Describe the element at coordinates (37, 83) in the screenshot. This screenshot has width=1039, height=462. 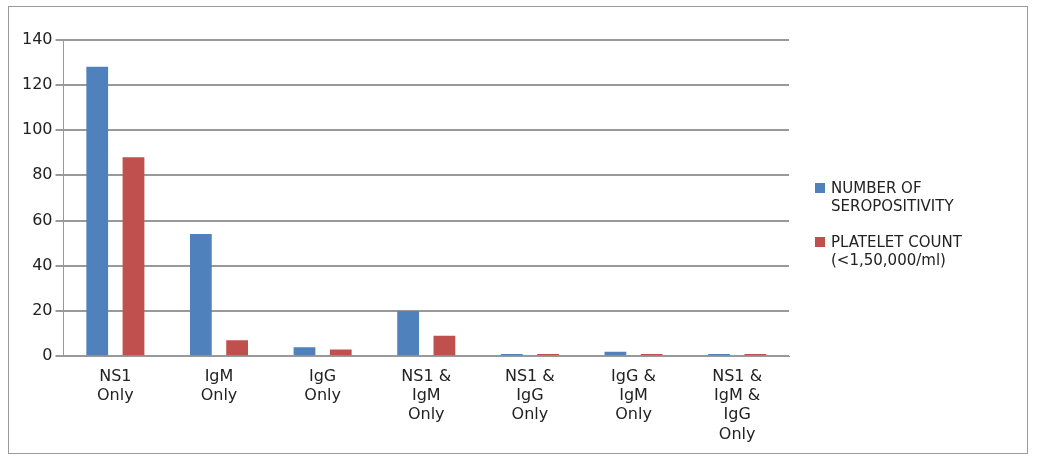
I see `y-tick-label: 120` at that location.